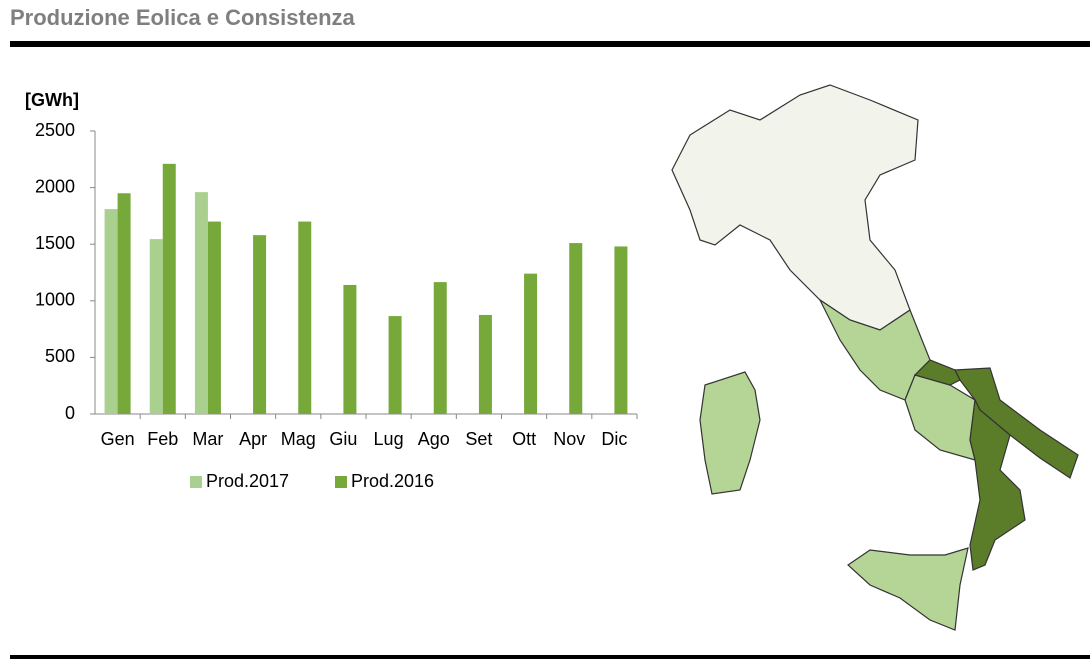  I want to click on y-tick-label: 0, so click(70, 413).